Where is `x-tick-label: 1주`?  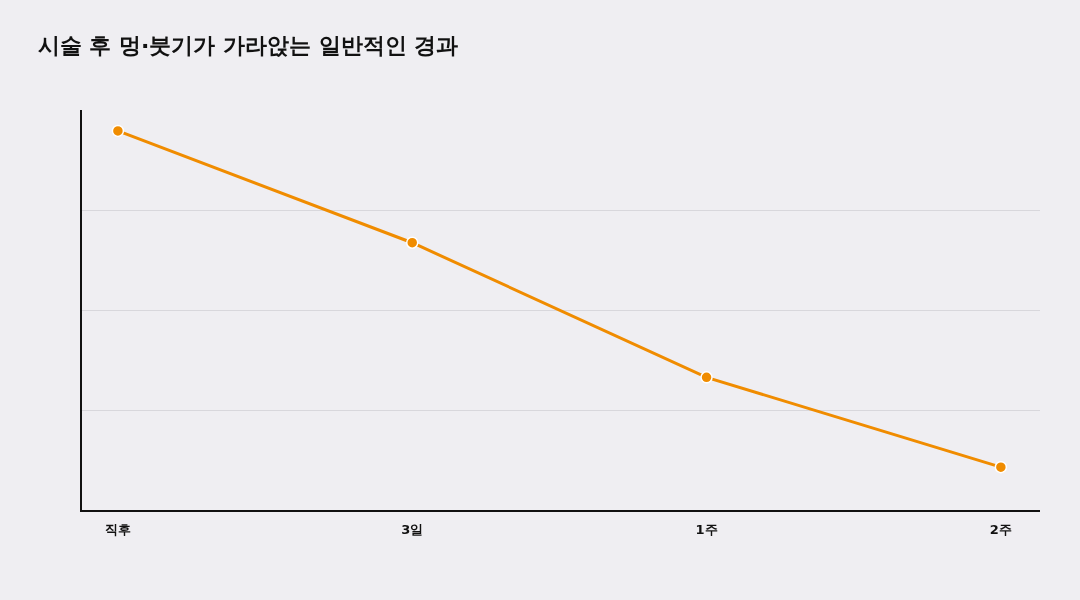
x-tick-label: 1주 is located at coordinates (706, 529).